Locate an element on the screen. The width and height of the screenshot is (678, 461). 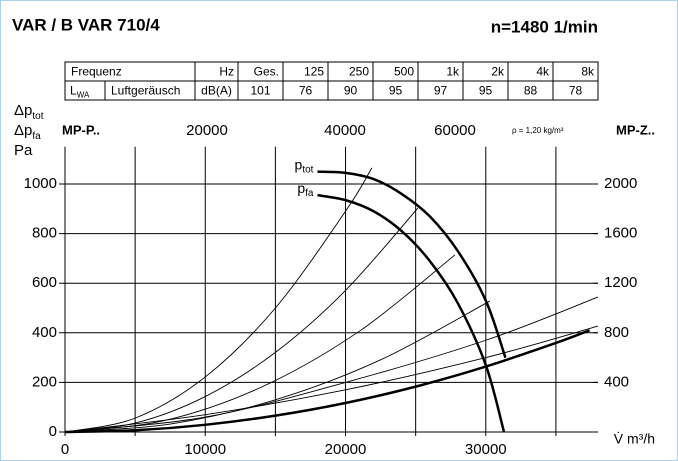
top-label: MP-Z.. is located at coordinates (635, 129).